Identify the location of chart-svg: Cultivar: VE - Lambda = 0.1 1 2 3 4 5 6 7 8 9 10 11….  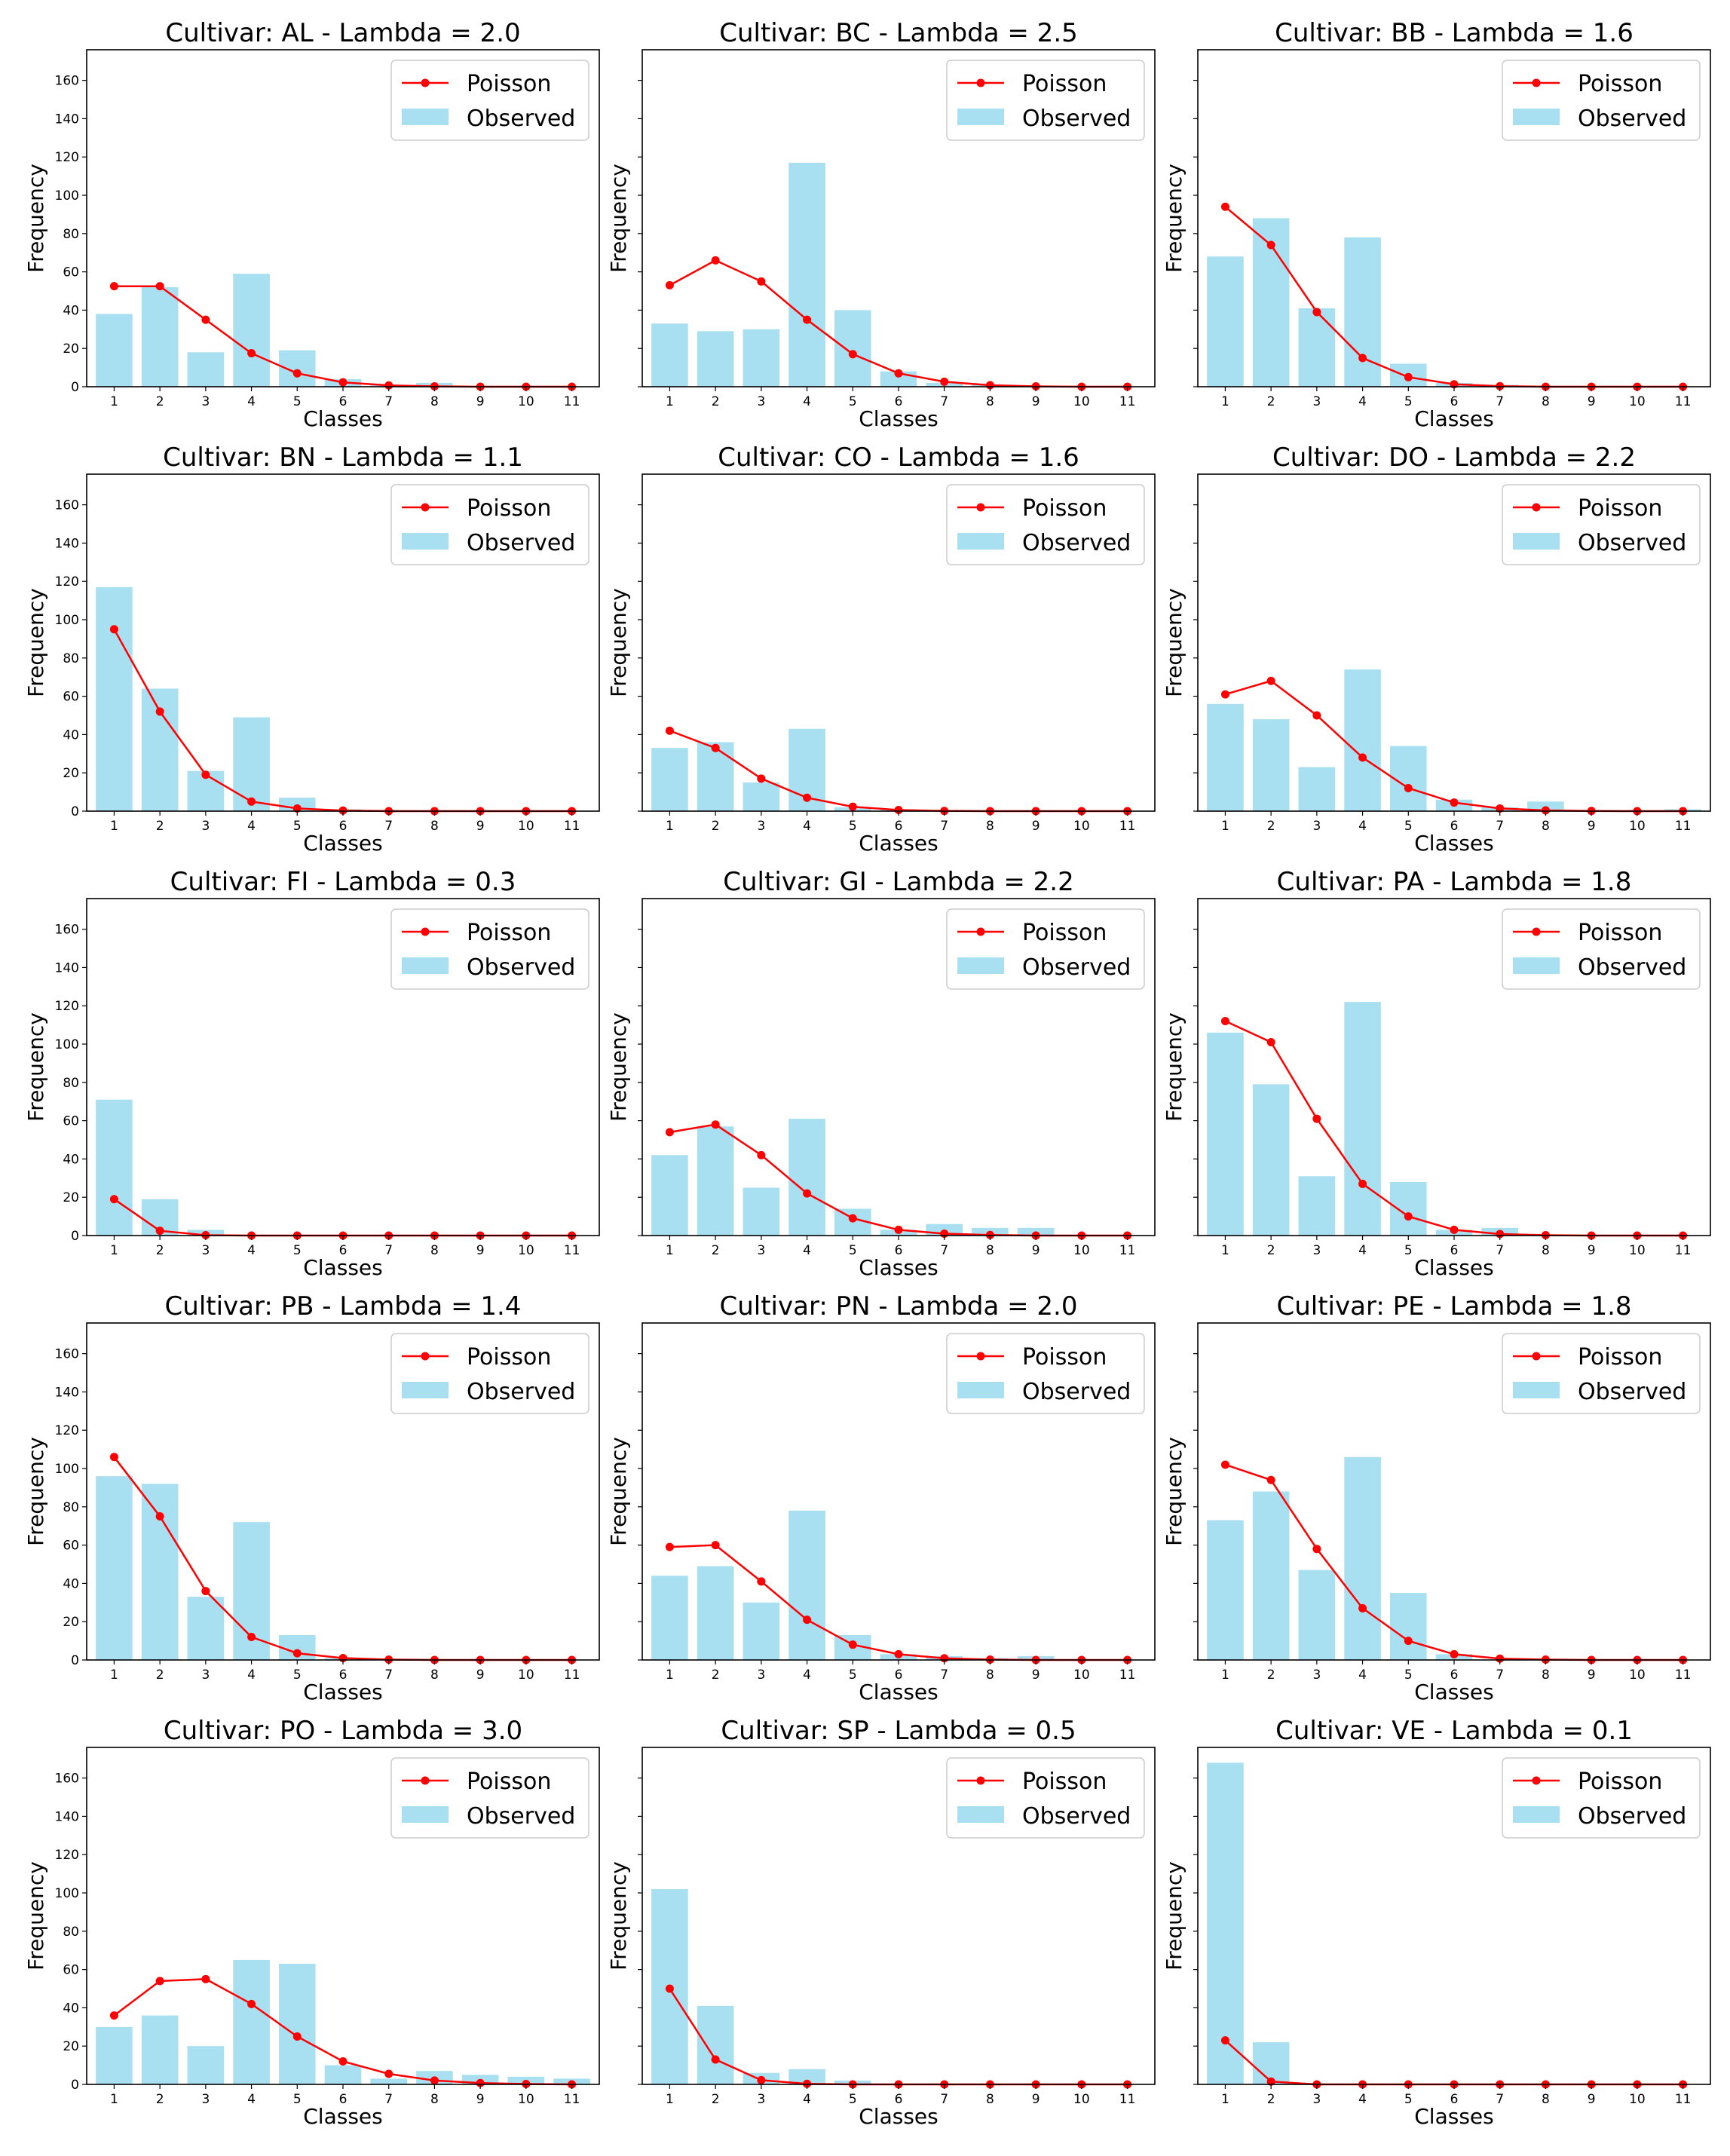
(1436, 1922).